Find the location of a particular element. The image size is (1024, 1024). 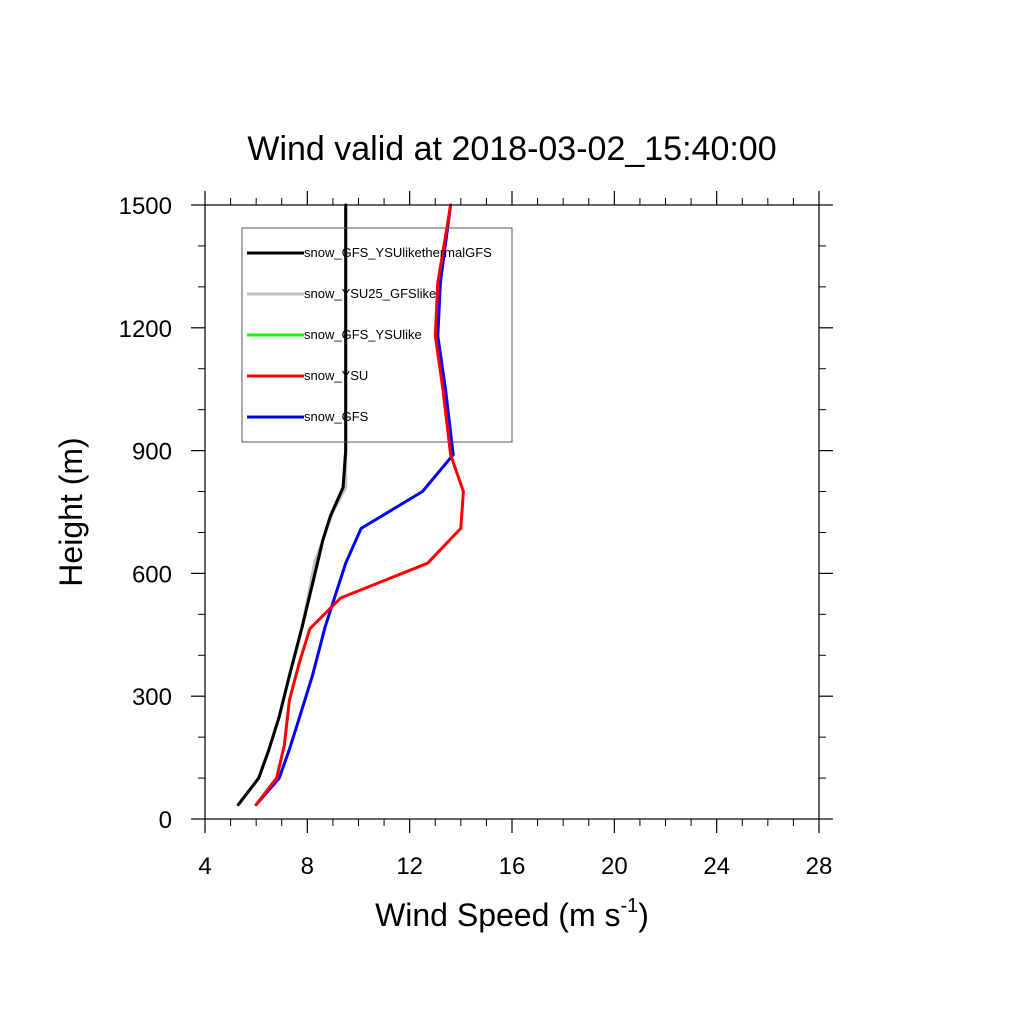

x-axis-label: Wind Speed (m s-1) is located at coordinates (512, 914).